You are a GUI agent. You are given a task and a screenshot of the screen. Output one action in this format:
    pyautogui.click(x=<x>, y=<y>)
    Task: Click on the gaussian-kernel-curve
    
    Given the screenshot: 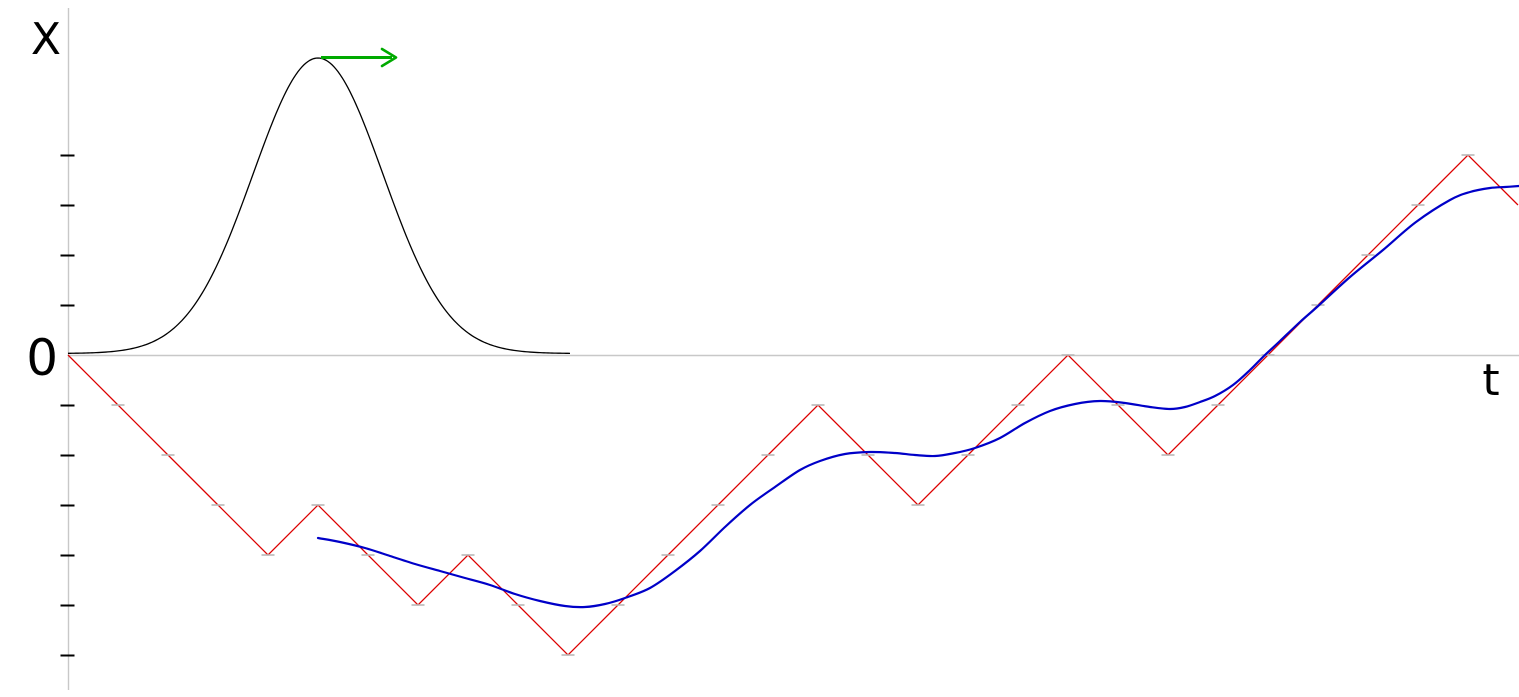 What is the action you would take?
    pyautogui.click(x=319, y=205)
    